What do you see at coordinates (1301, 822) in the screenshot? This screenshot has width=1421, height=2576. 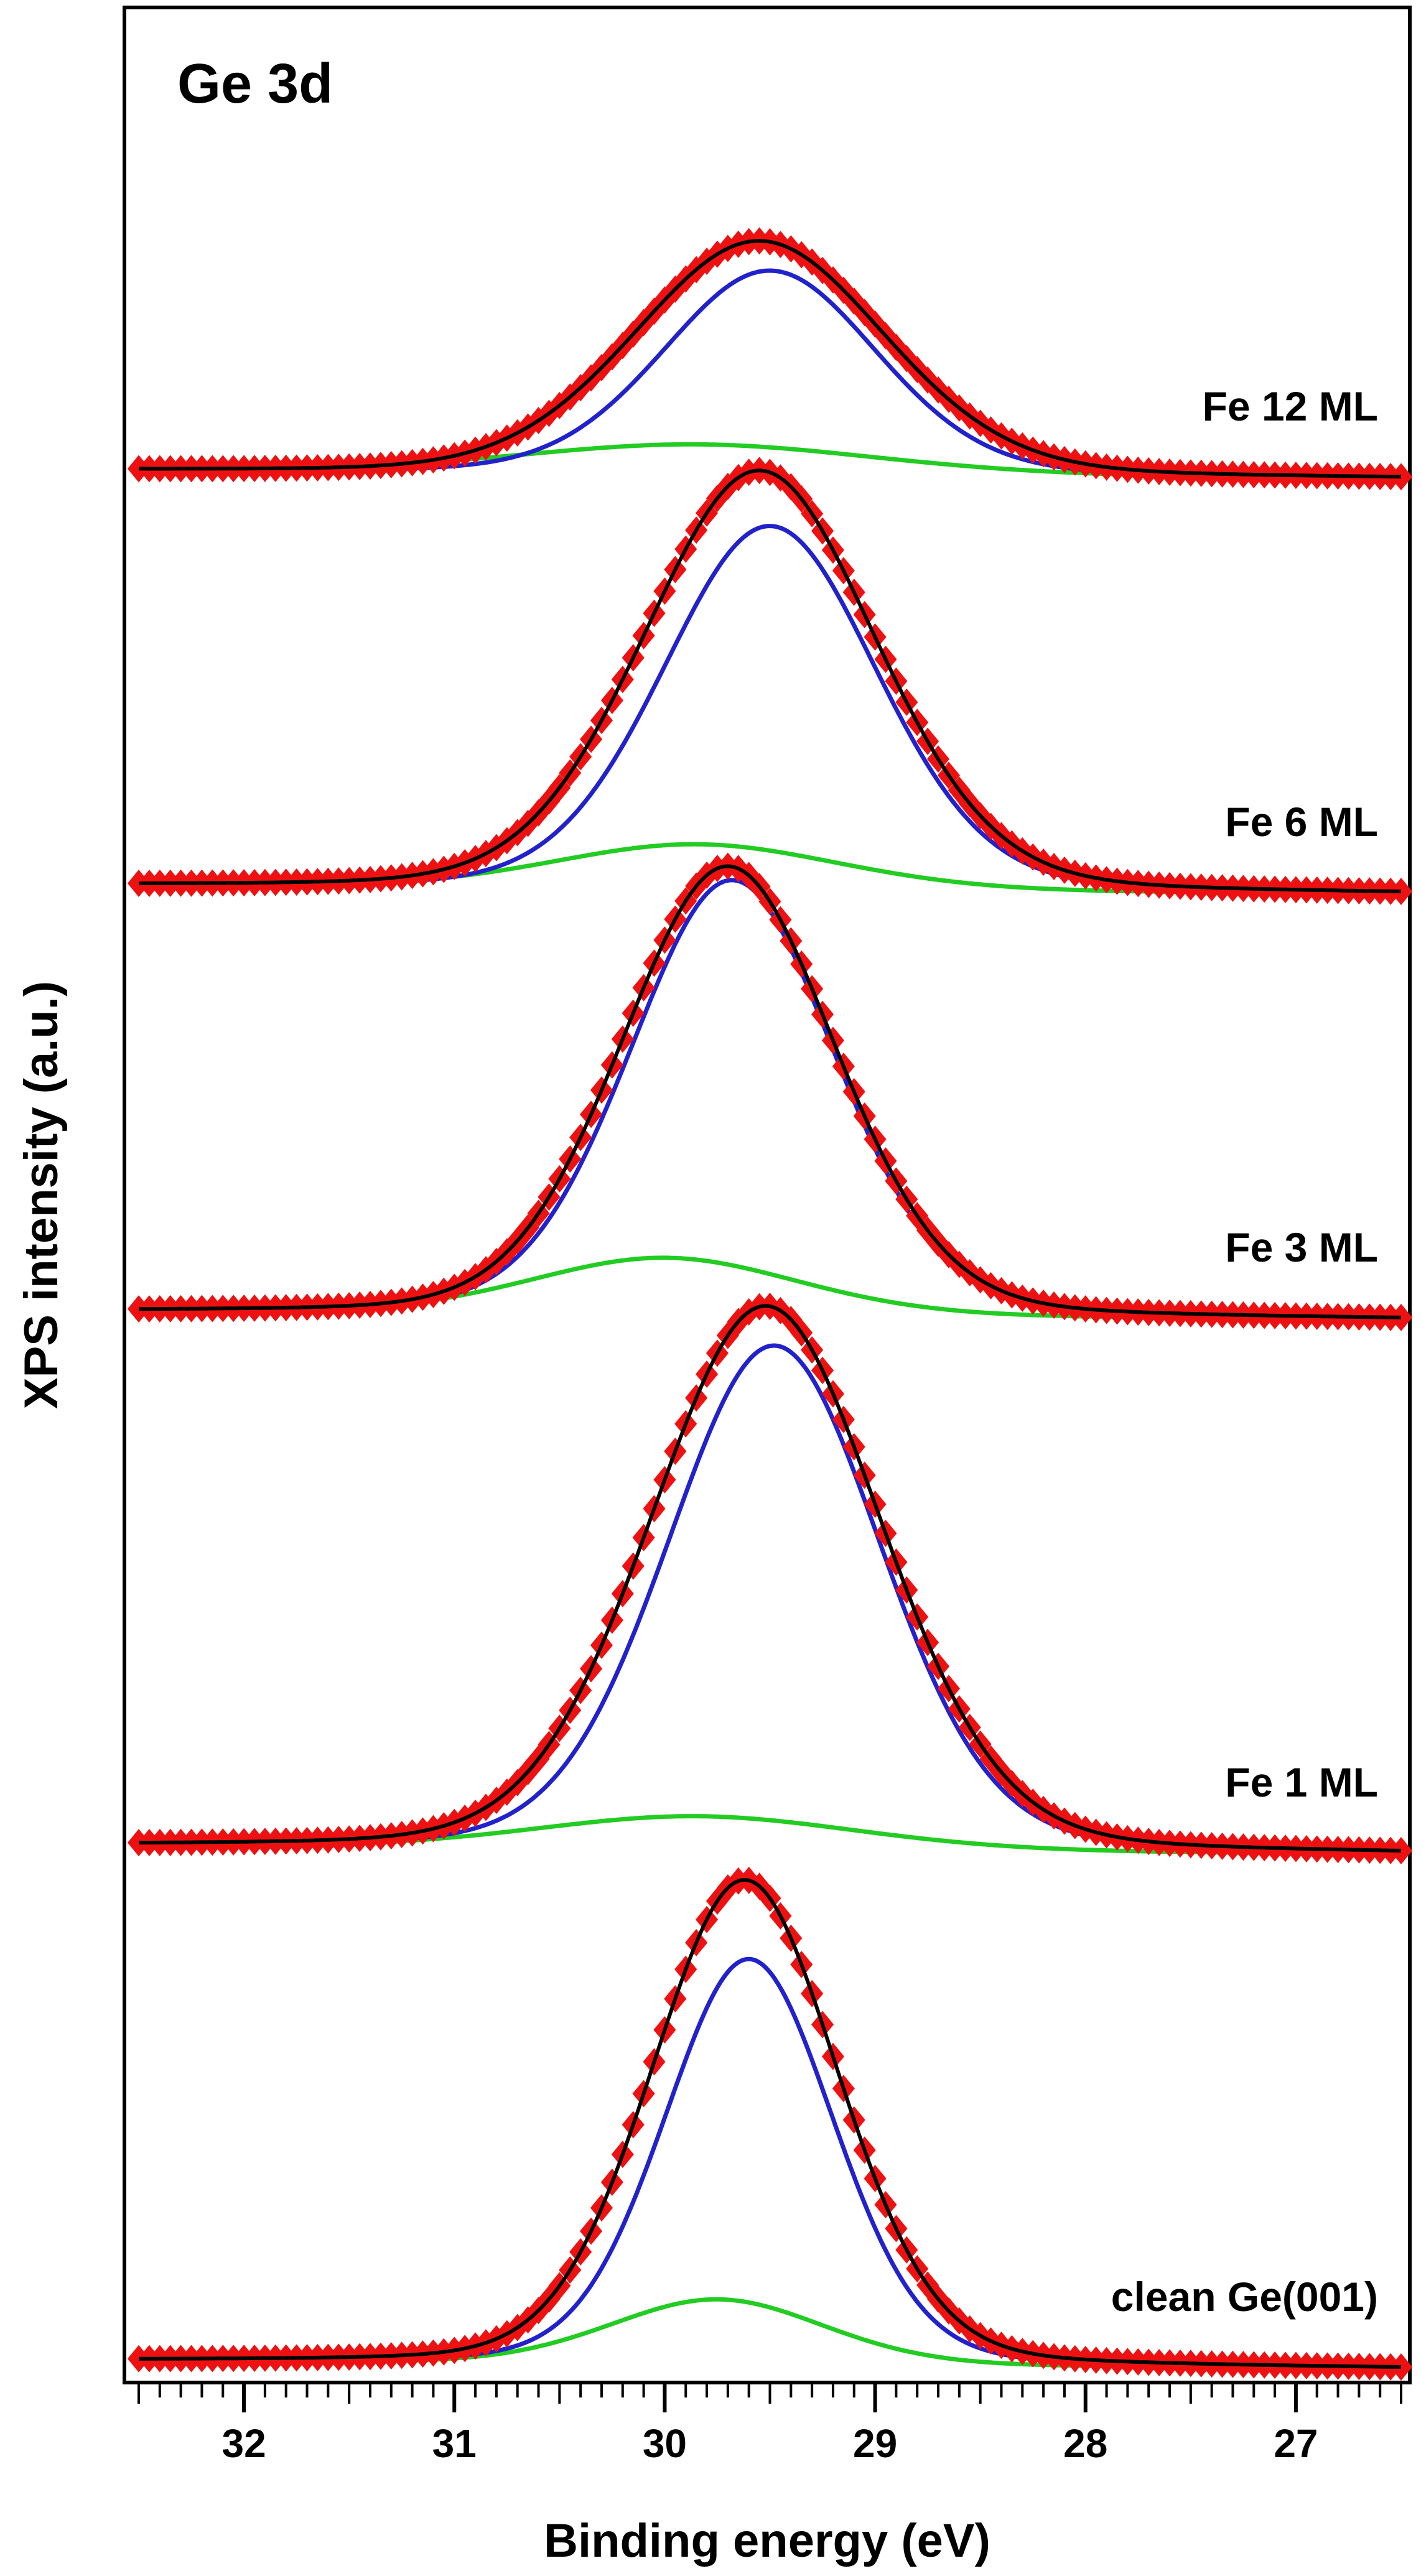 I see `trace-label: Fe 6 ML` at bounding box center [1301, 822].